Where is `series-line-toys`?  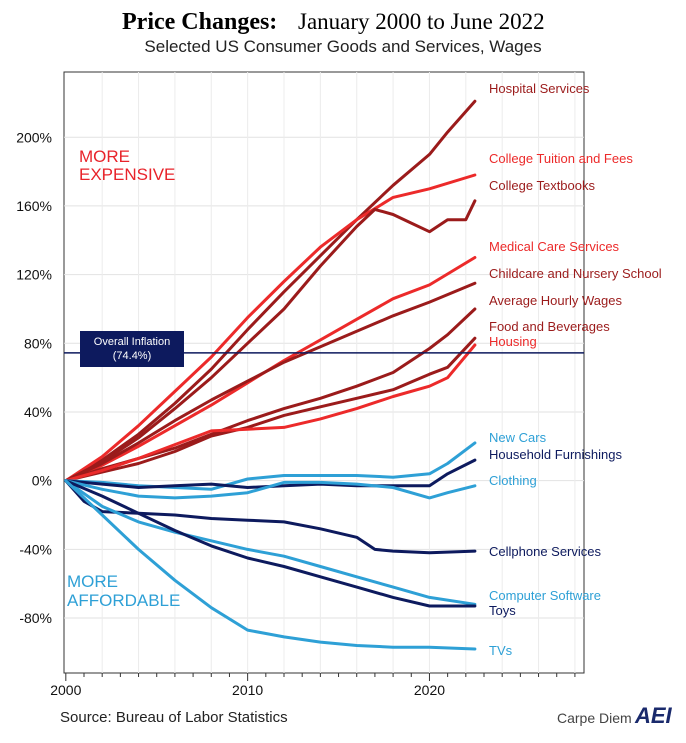 series-line-toys is located at coordinates (270, 543).